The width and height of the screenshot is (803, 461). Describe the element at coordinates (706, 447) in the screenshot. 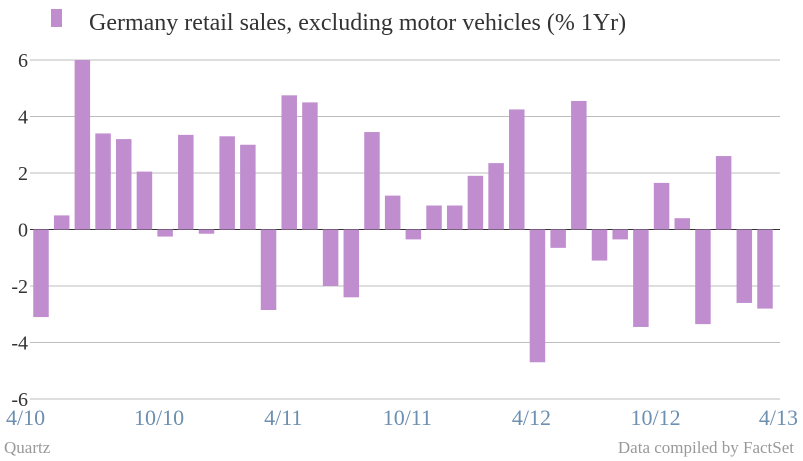

I see `source-right: Data compiled by FactSet` at that location.